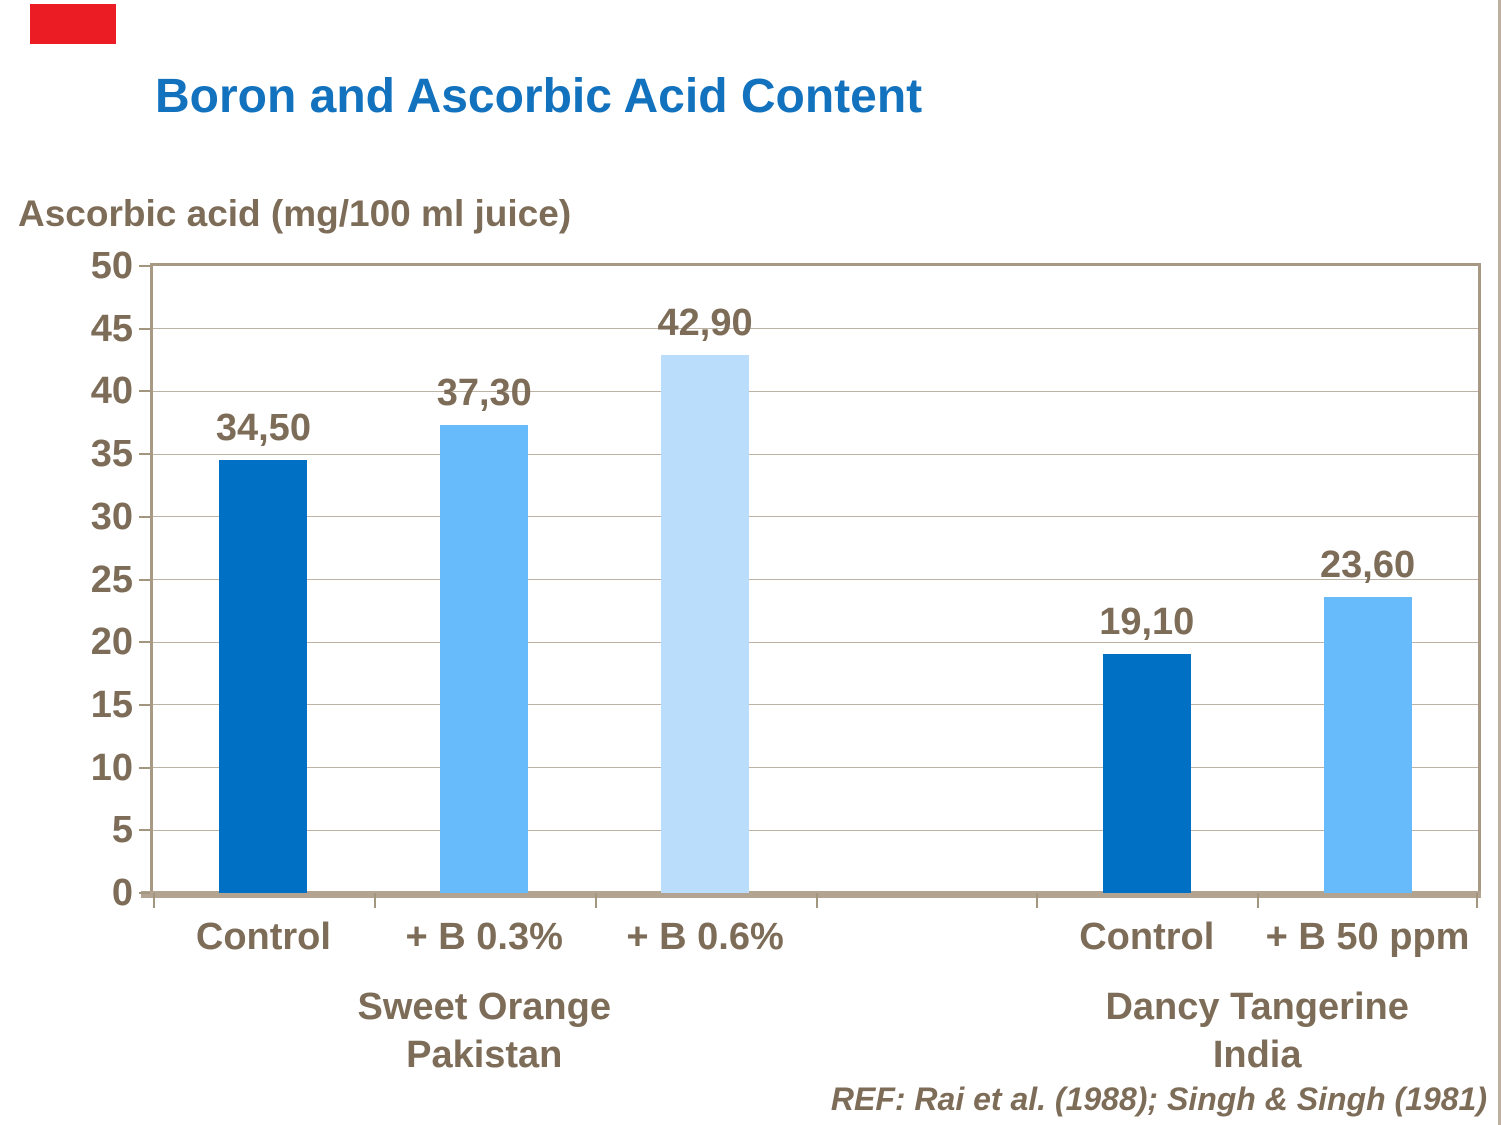 Image resolution: width=1501 pixels, height=1125 pixels. Describe the element at coordinates (111, 579) in the screenshot. I see `y-axis-label: 25` at that location.